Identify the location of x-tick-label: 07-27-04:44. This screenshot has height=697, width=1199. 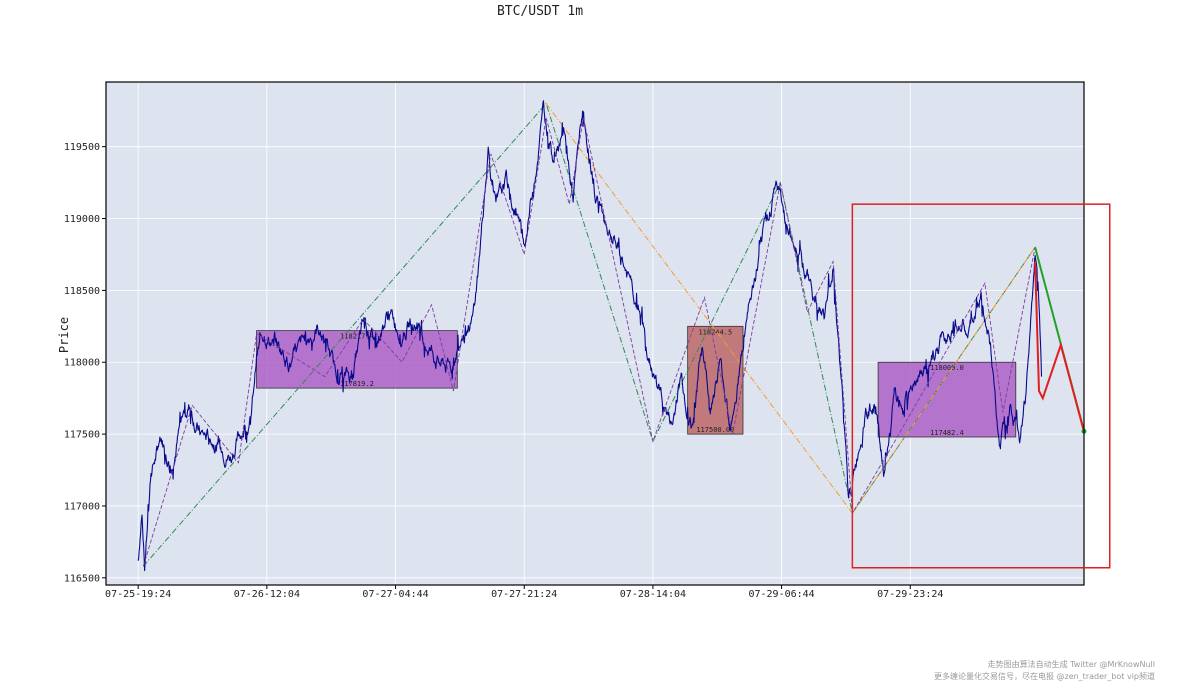
(395, 594).